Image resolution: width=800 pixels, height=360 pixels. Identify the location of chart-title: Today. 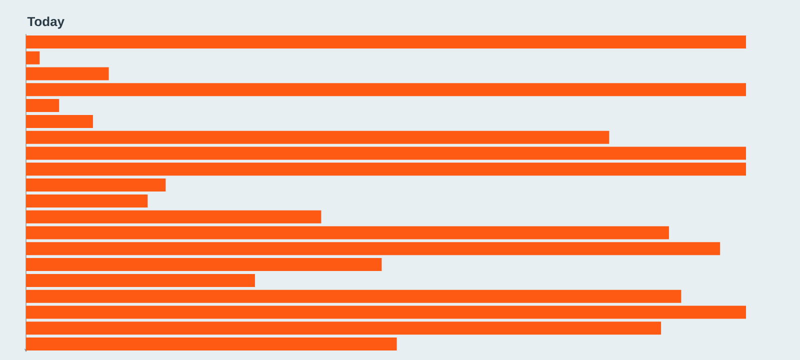
(45, 22).